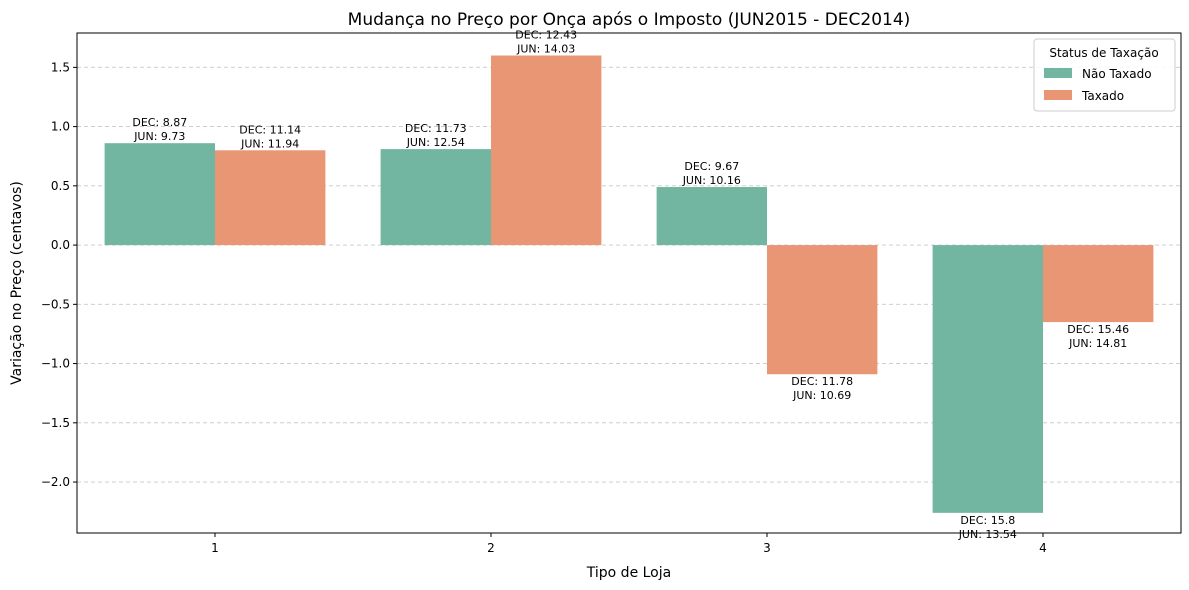  I want to click on y-tick-label: −1.5, so click(55, 423).